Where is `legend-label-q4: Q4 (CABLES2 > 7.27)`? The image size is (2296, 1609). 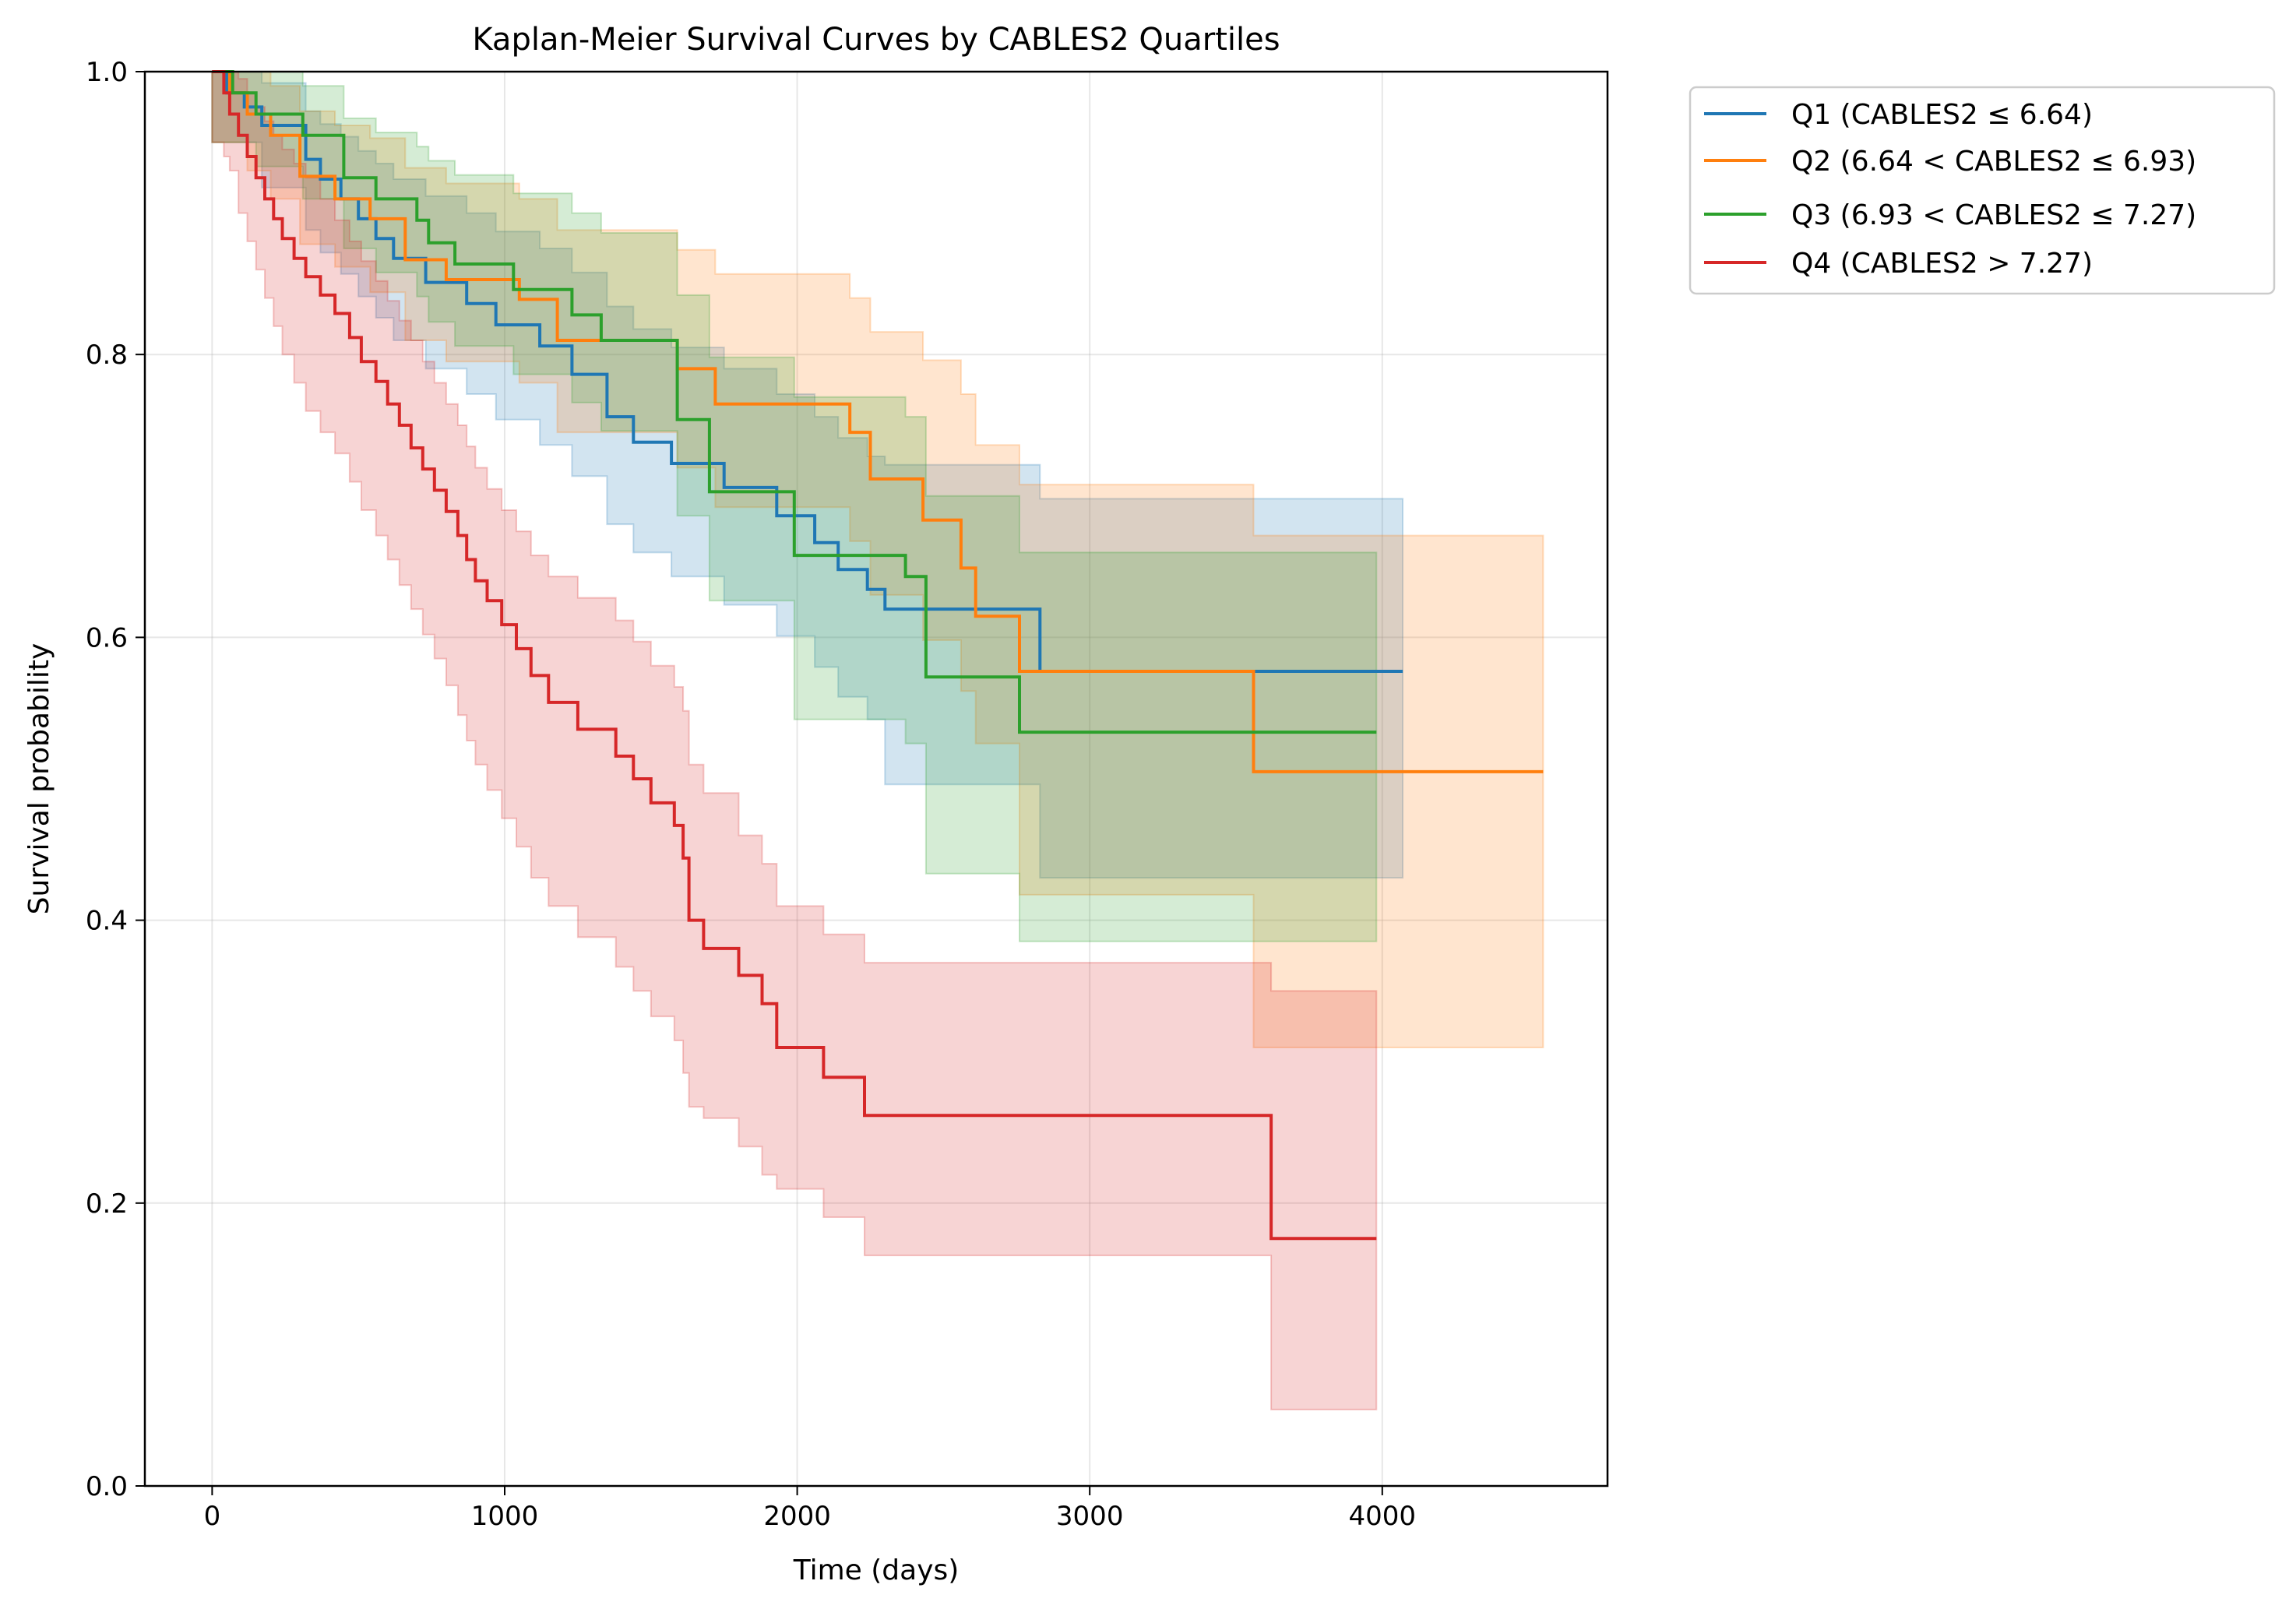
legend-label-q4: Q4 (CABLES2 > 7.27) is located at coordinates (1942, 264).